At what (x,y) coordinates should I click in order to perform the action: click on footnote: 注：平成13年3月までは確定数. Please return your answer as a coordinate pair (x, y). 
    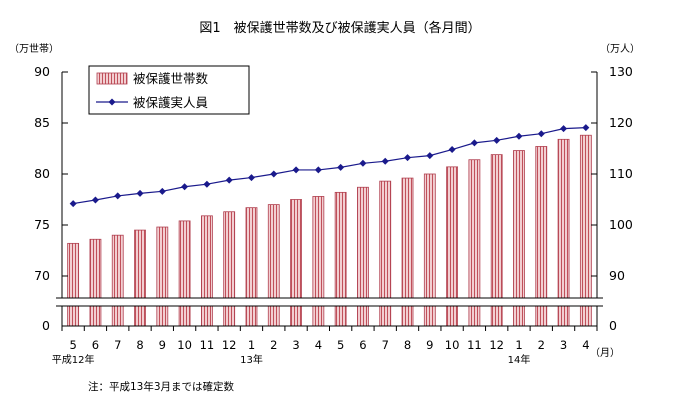
    Looking at the image, I should click on (161, 386).